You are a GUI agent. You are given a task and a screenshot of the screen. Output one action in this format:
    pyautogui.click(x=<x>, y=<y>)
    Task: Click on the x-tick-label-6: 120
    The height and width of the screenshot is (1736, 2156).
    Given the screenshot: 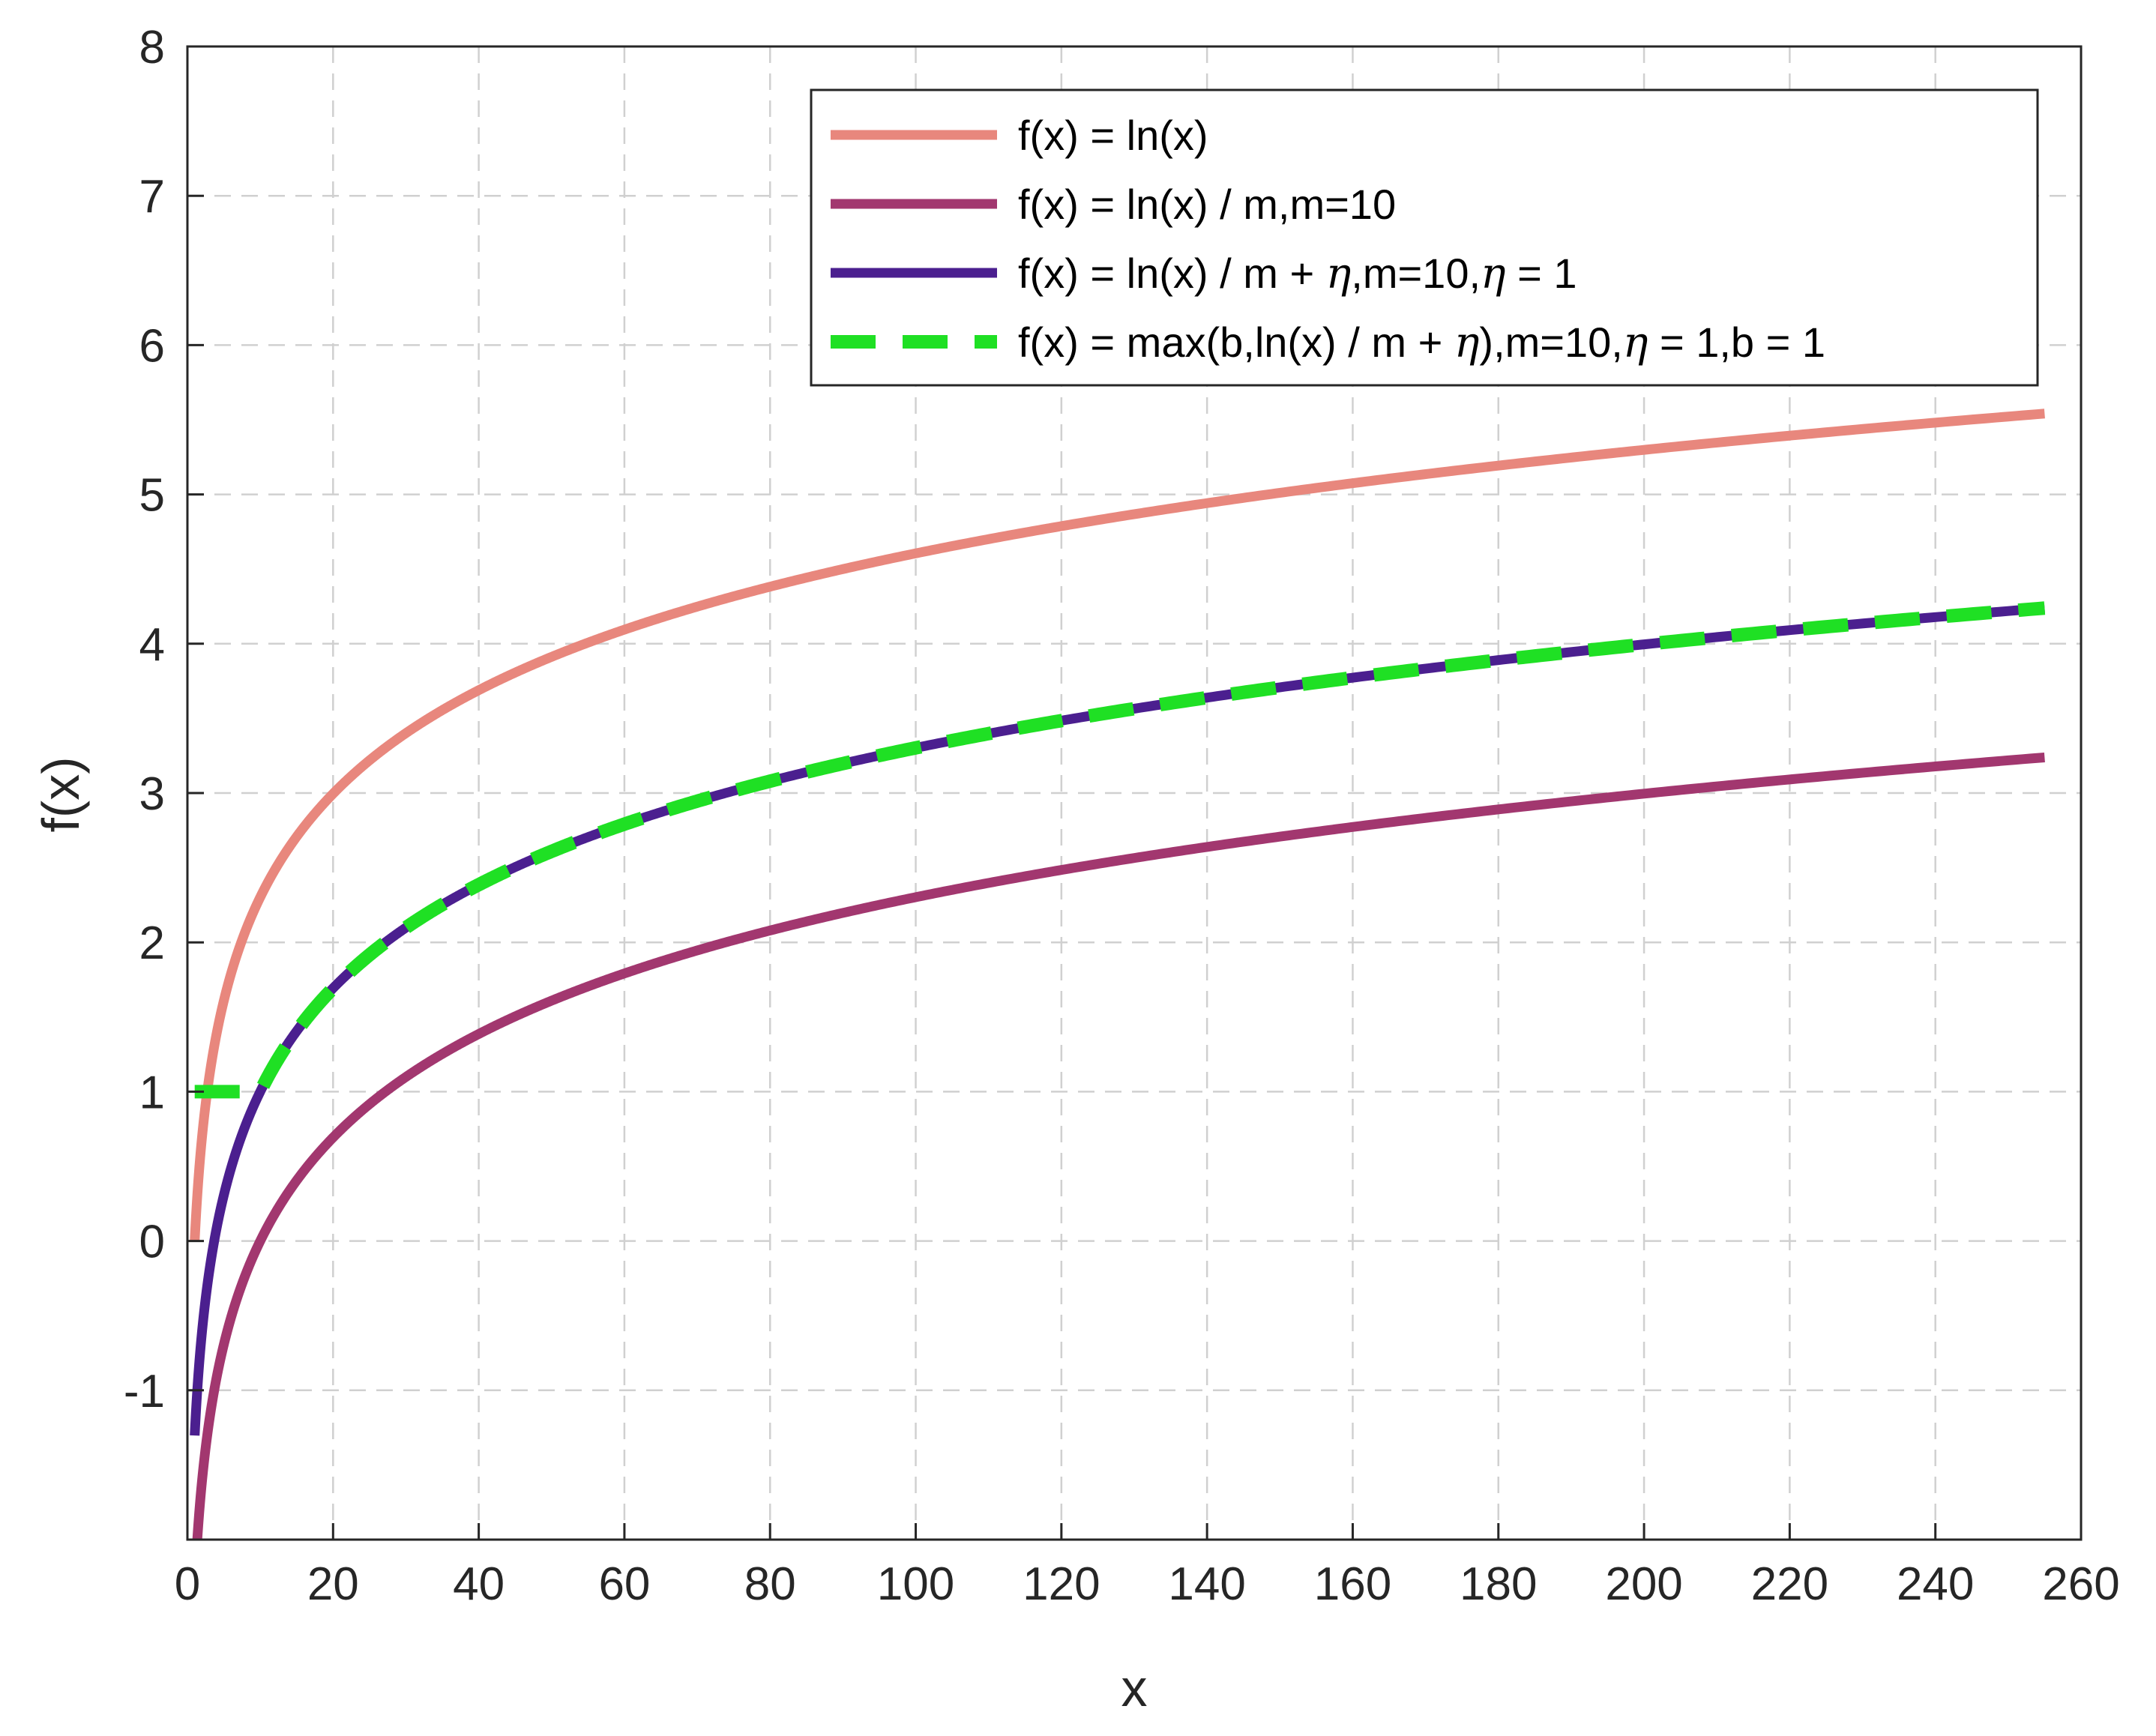 What is the action you would take?
    pyautogui.click(x=1061, y=1584)
    